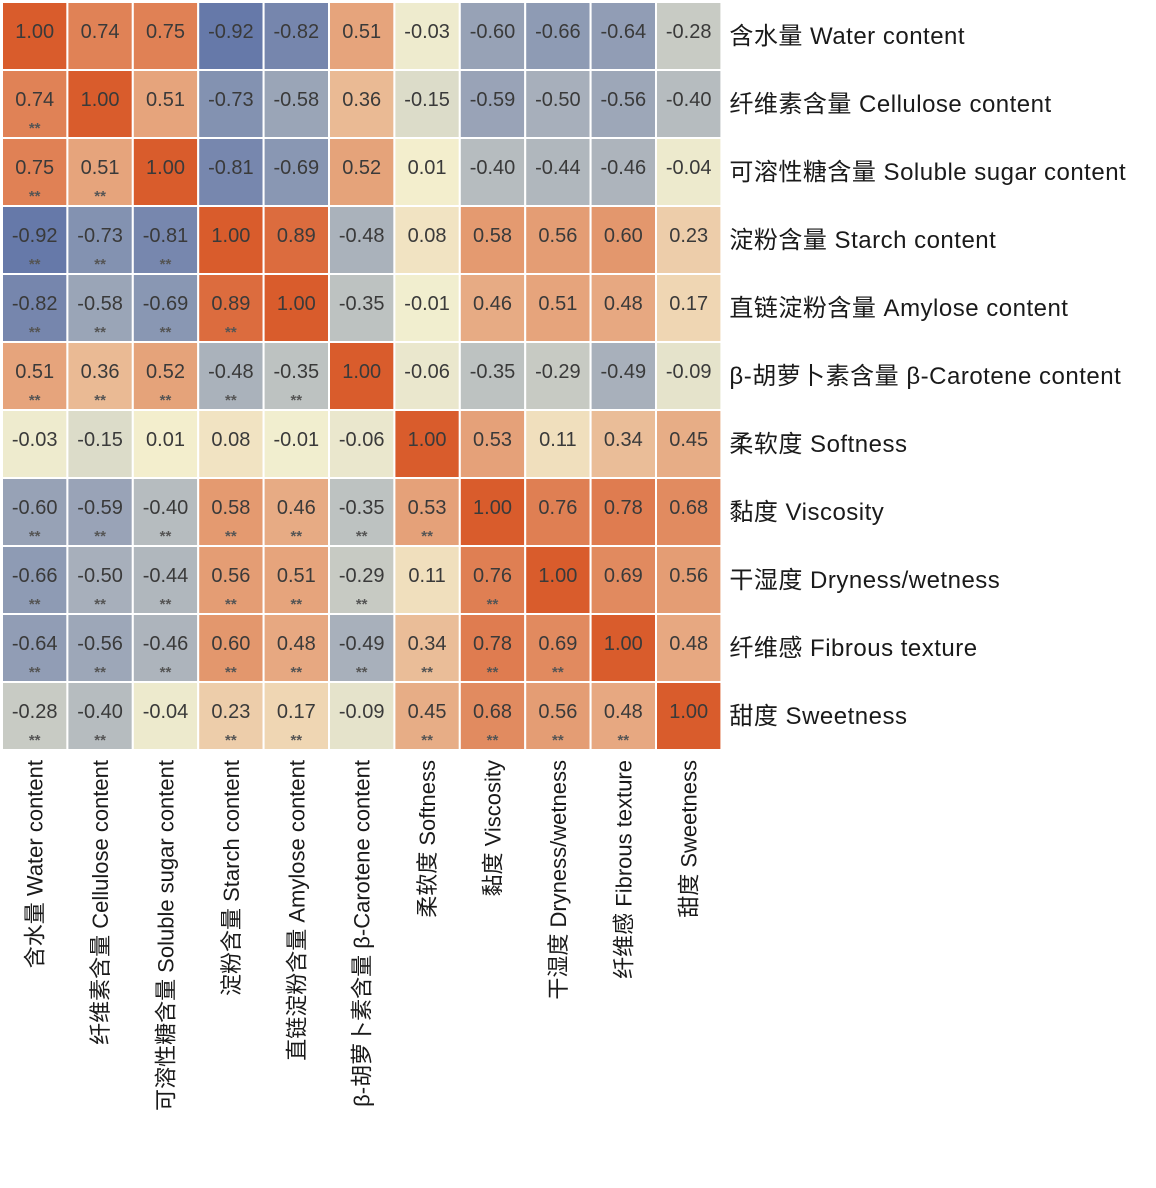 Image resolution: width=1156 pixels, height=1188 pixels. I want to click on heatmap-cell-r5-c7, so click(427, 308).